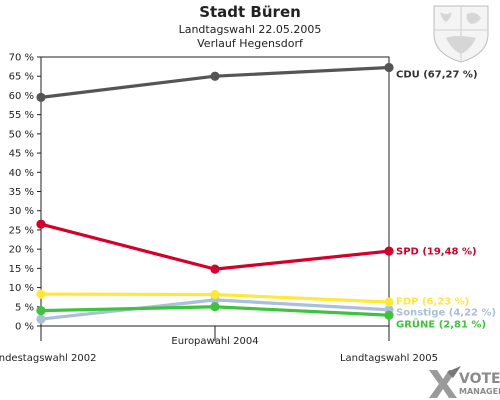  What do you see at coordinates (250, 29) in the screenshot?
I see `chart-subtitle: Landtagswahl 22.05.2005` at bounding box center [250, 29].